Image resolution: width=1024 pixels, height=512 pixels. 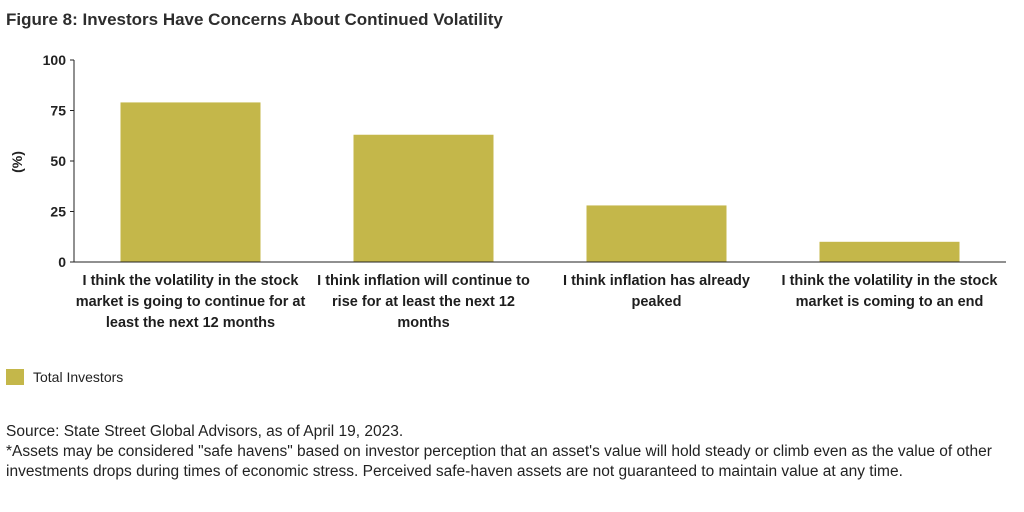 What do you see at coordinates (58, 212) in the screenshot?
I see `y-tick-label: 25` at bounding box center [58, 212].